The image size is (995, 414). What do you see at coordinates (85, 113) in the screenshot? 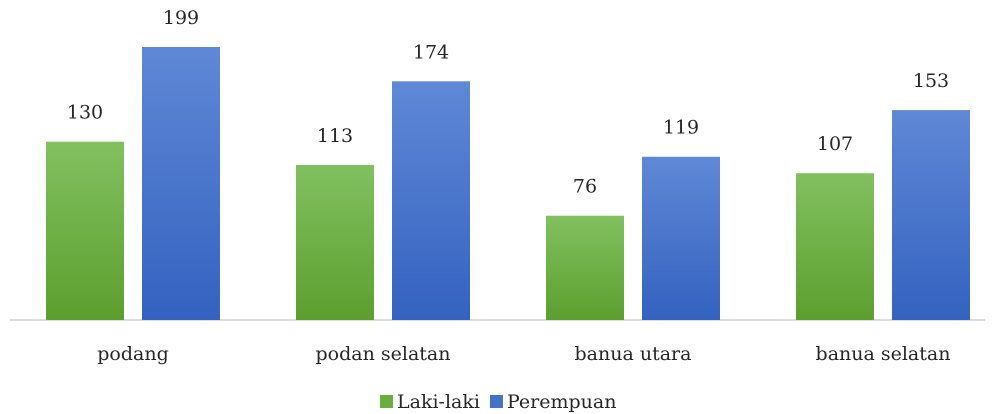
I see `data-label: 130` at bounding box center [85, 113].